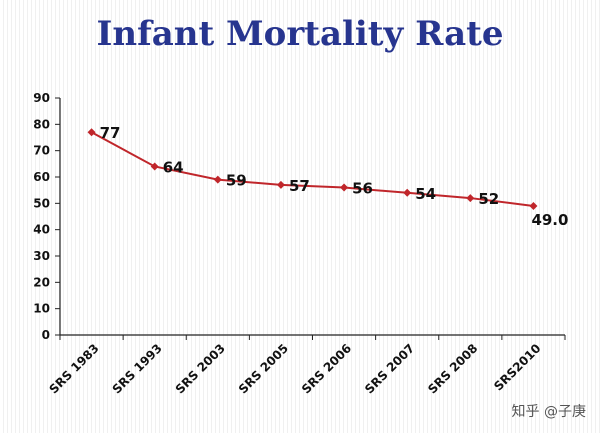  Describe the element at coordinates (41, 151) in the screenshot. I see `y-tick-label: 70` at that location.